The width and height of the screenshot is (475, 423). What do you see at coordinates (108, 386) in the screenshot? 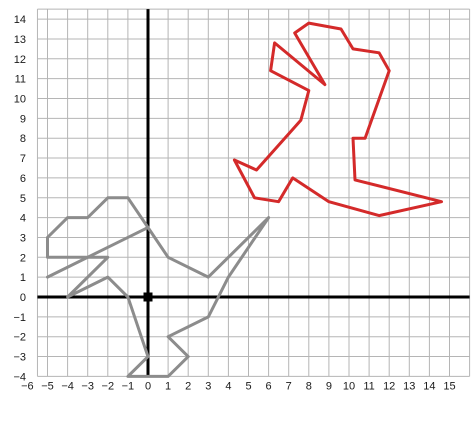
I see `x-tick-label: −2` at bounding box center [108, 386].